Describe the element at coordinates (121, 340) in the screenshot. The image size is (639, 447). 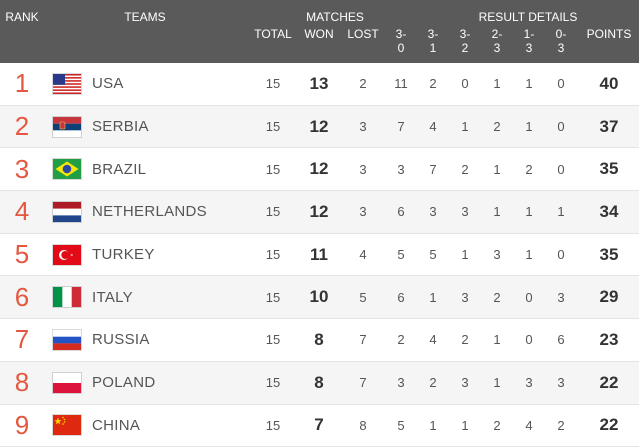
I see `team-name: RUSSIA` at that location.